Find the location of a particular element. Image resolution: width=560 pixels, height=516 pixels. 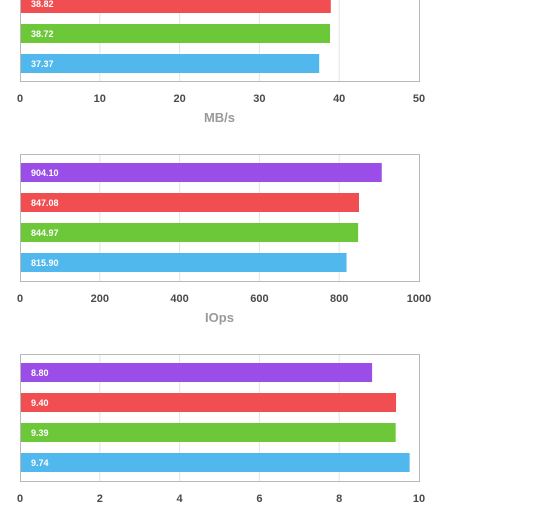

plot-frame is located at coordinates (220, 41).